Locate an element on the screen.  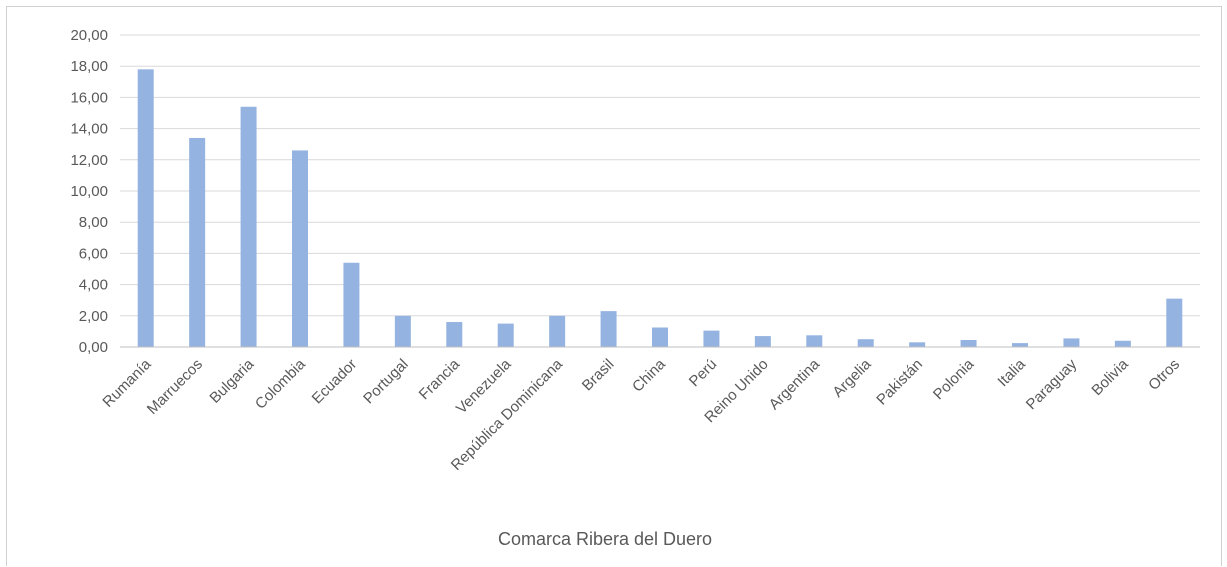
x-axis-title: Comarca Ribera del Duero is located at coordinates (605, 539).